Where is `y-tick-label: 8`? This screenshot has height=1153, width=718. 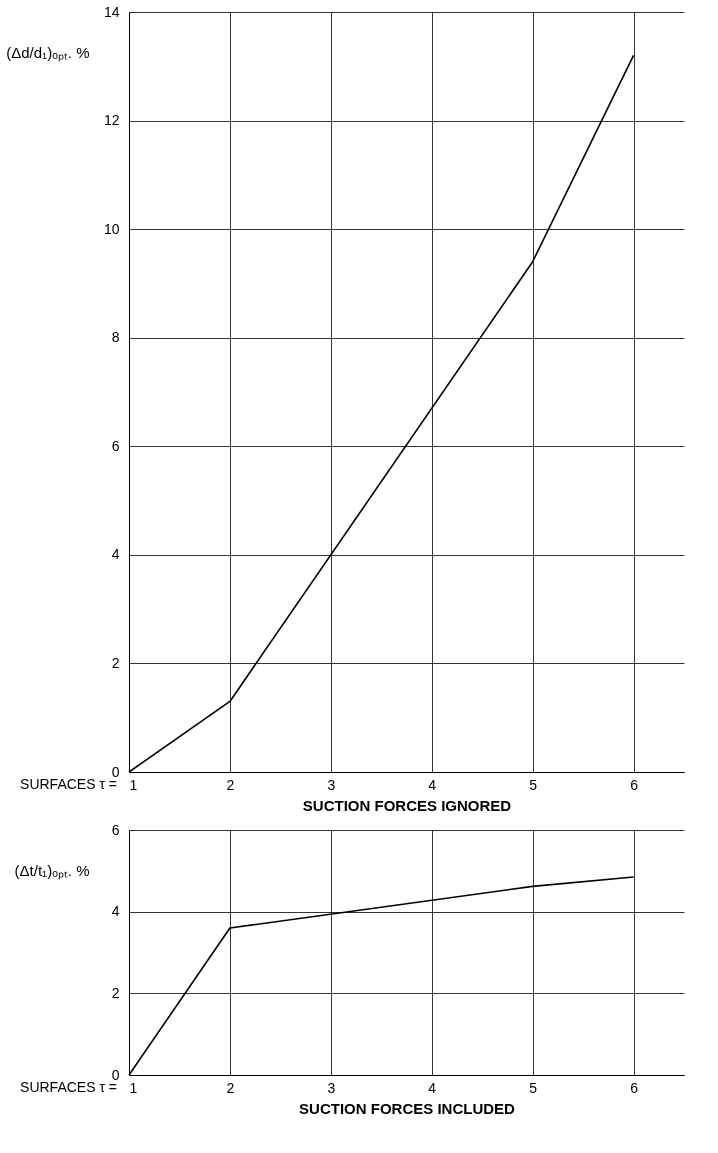 y-tick-label: 8 is located at coordinates (115, 337).